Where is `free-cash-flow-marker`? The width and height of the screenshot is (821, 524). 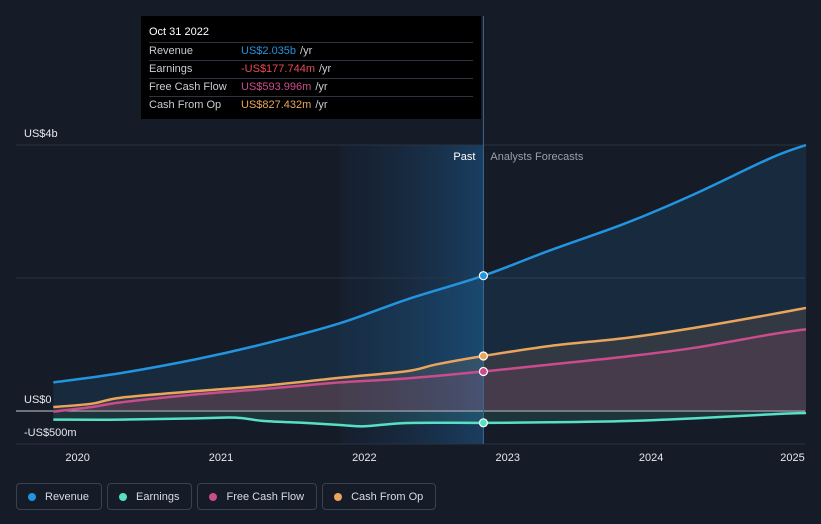 free-cash-flow-marker is located at coordinates (483, 371).